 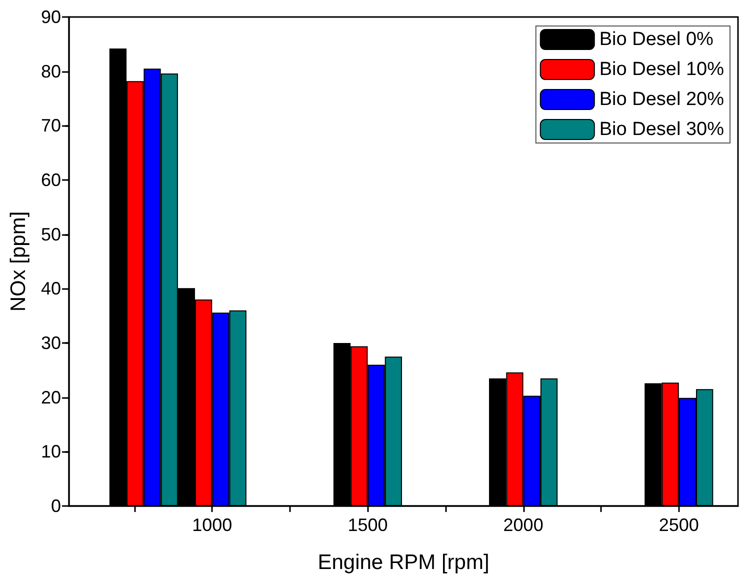 I want to click on legend-label: Bio Desel 30%, so click(x=661, y=129).